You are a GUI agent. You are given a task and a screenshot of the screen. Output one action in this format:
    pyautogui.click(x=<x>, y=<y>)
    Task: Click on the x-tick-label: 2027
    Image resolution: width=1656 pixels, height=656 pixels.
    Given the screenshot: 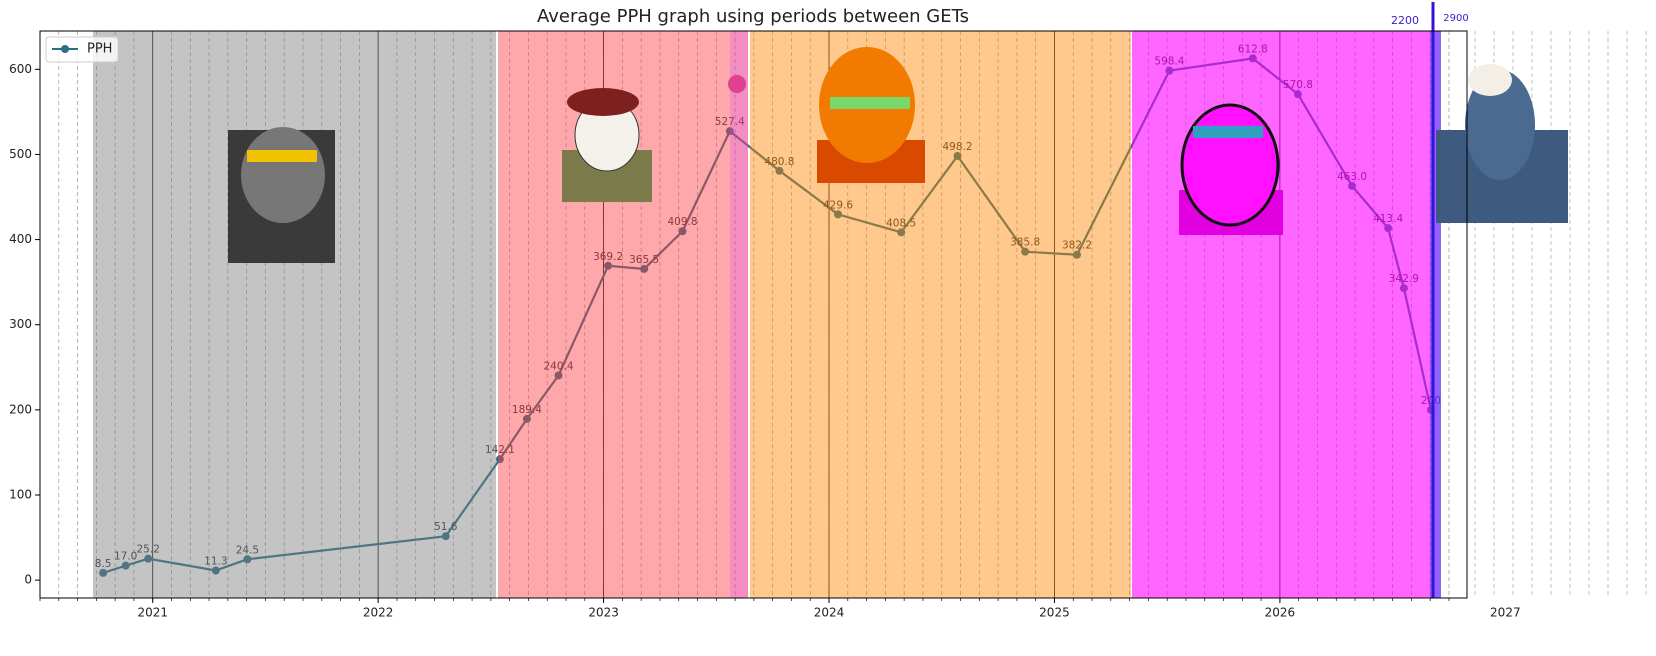 What is the action you would take?
    pyautogui.click(x=1505, y=613)
    